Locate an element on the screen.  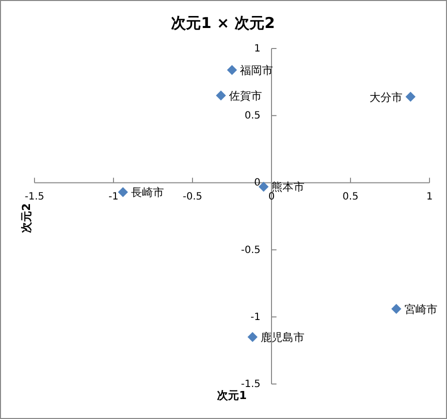
y-tick-label: 0.5 is located at coordinates (252, 116).